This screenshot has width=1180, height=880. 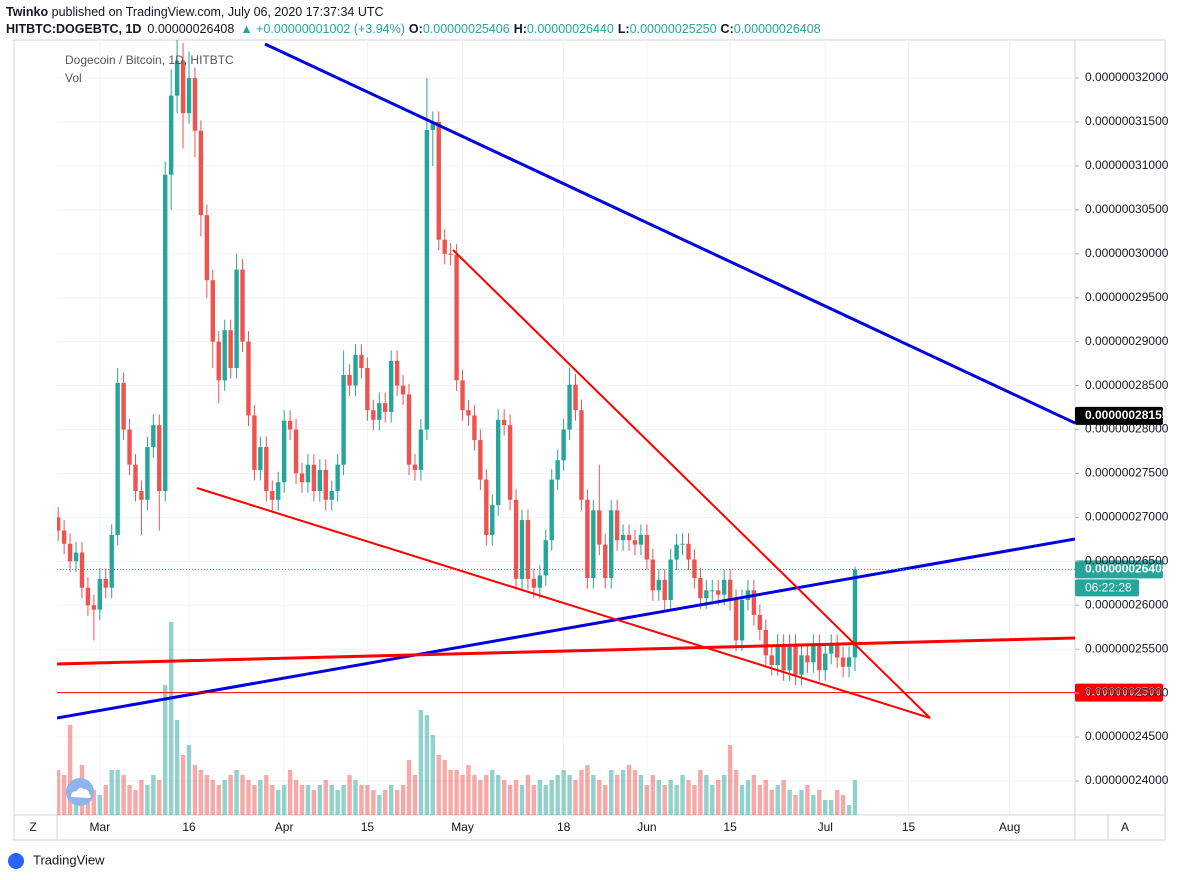 I want to click on brand-icon, so click(x=16, y=861).